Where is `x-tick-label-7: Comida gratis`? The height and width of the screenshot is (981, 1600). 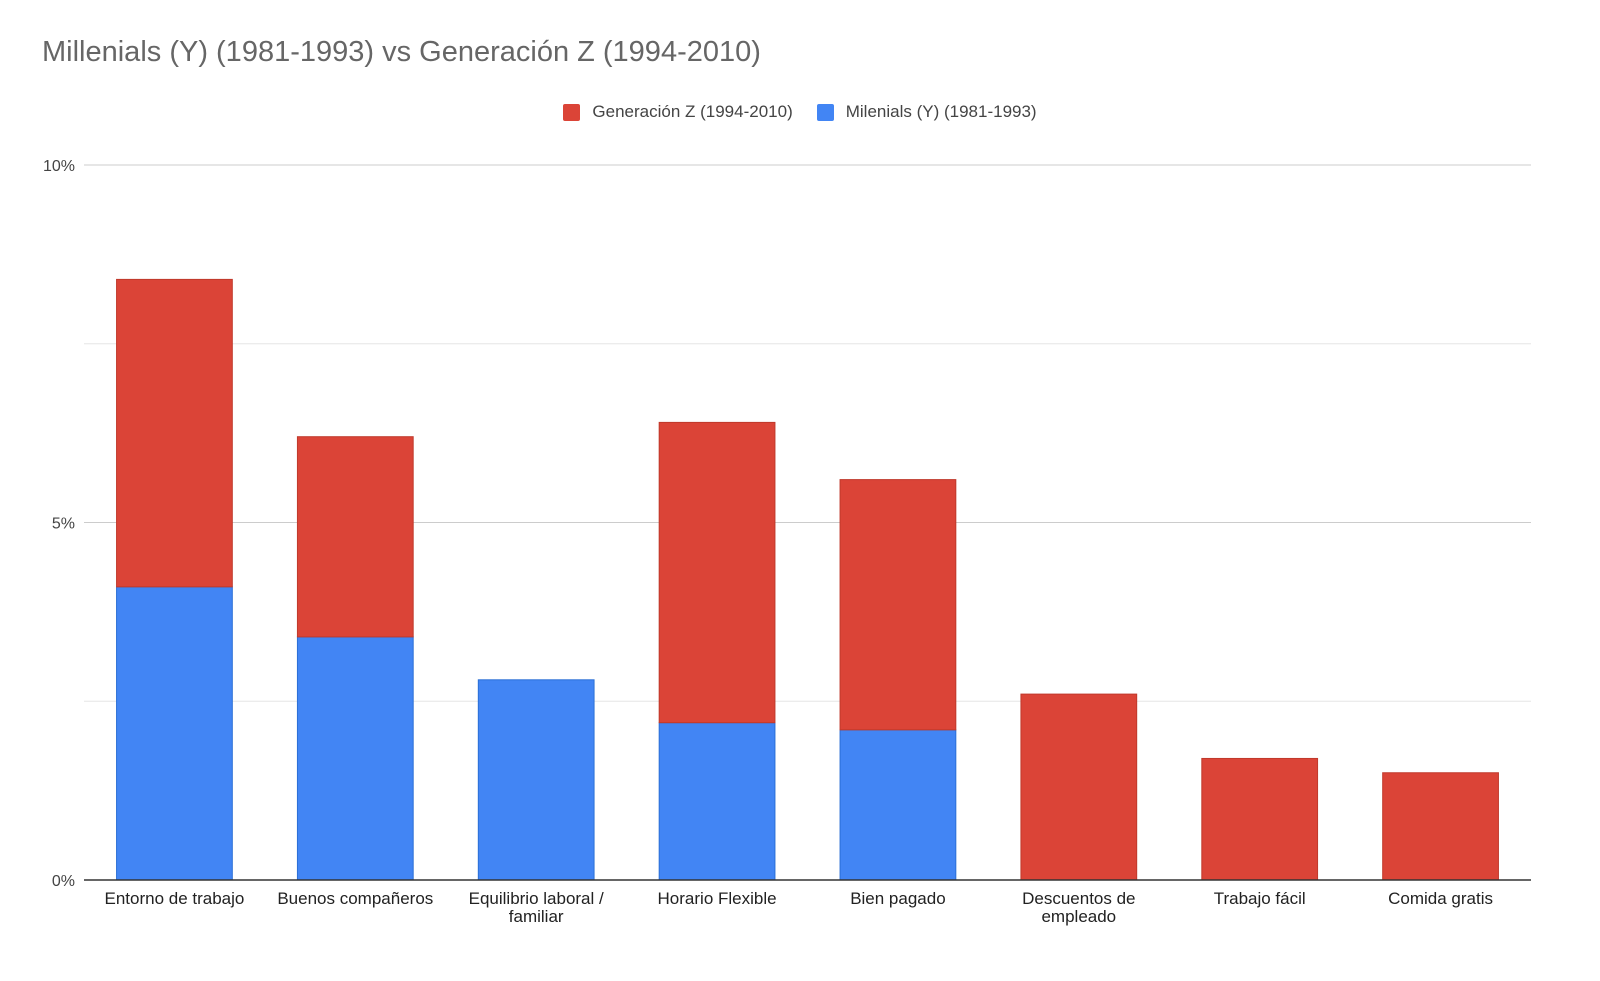
x-tick-label-7: Comida gratis is located at coordinates (1440, 898).